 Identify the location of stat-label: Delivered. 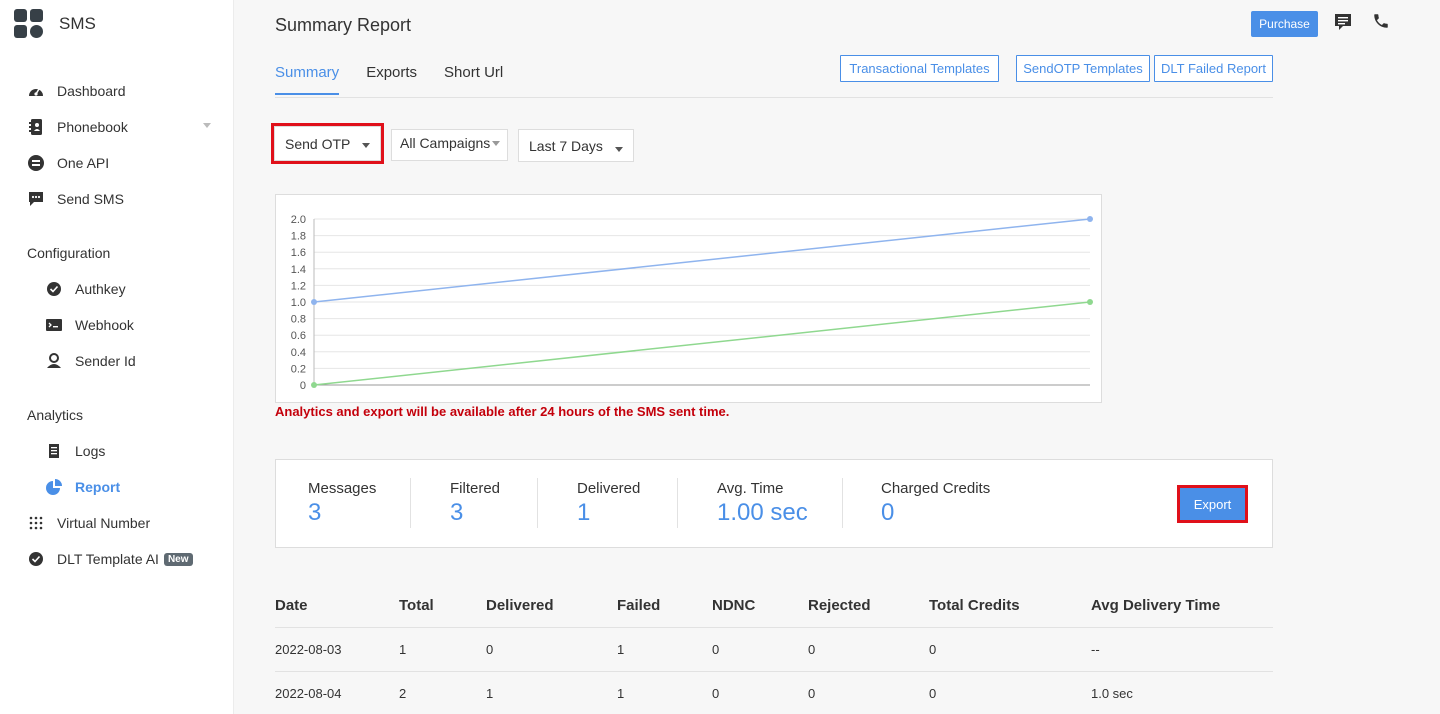
(609, 488).